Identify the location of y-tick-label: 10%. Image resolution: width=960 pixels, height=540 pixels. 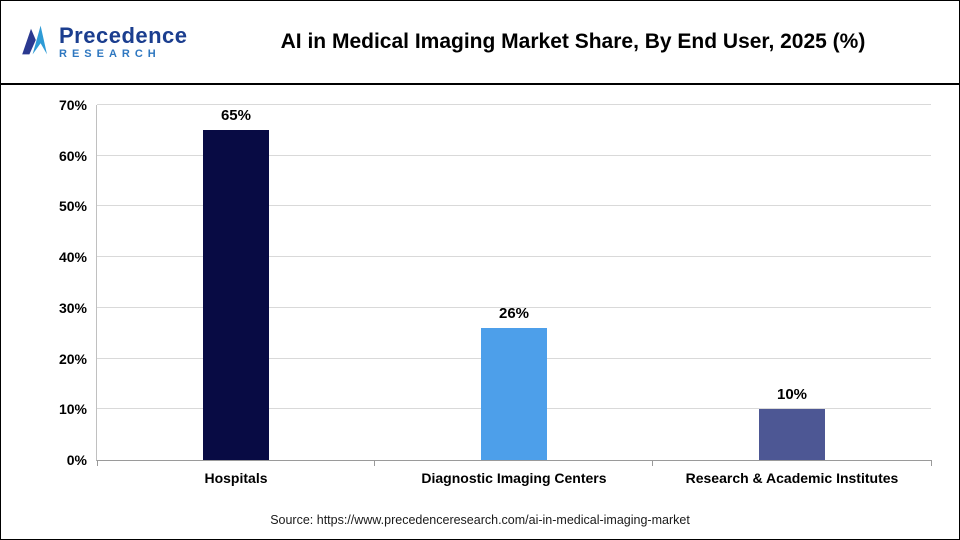
(72, 409).